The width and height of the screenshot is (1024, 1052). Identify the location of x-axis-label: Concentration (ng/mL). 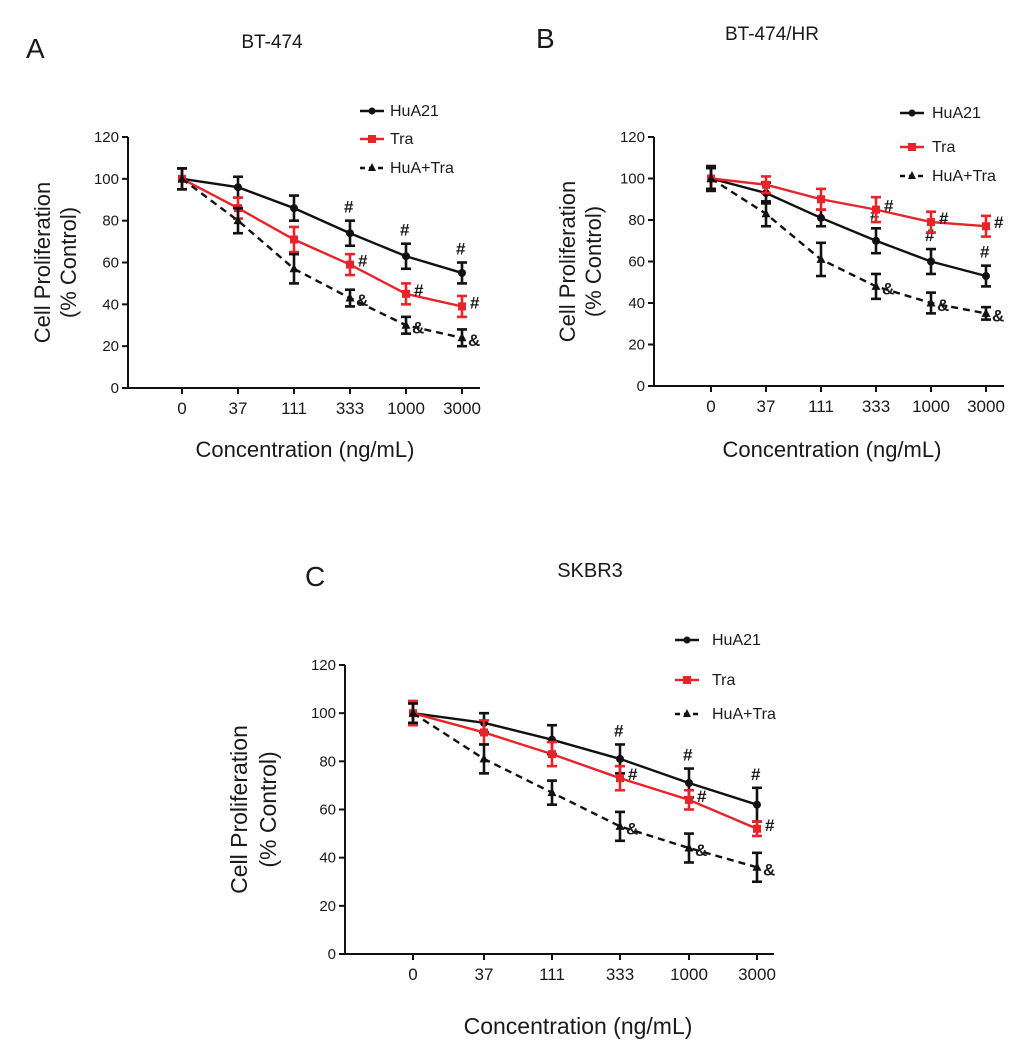
(578, 1026).